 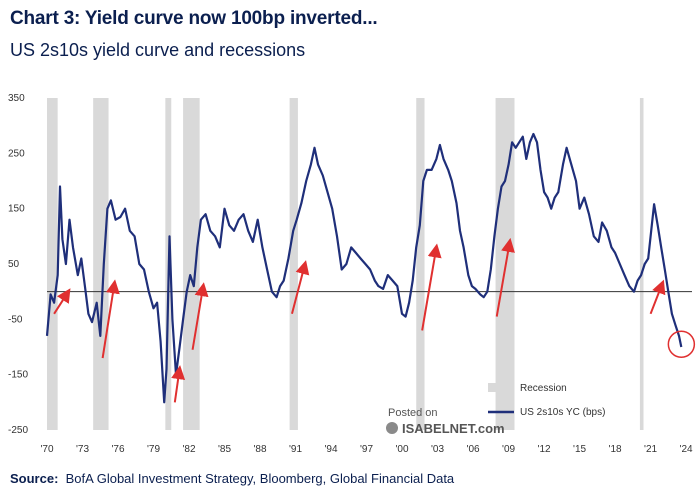 I want to click on watermark: Posted on ISABELNET.com, so click(x=445, y=421).